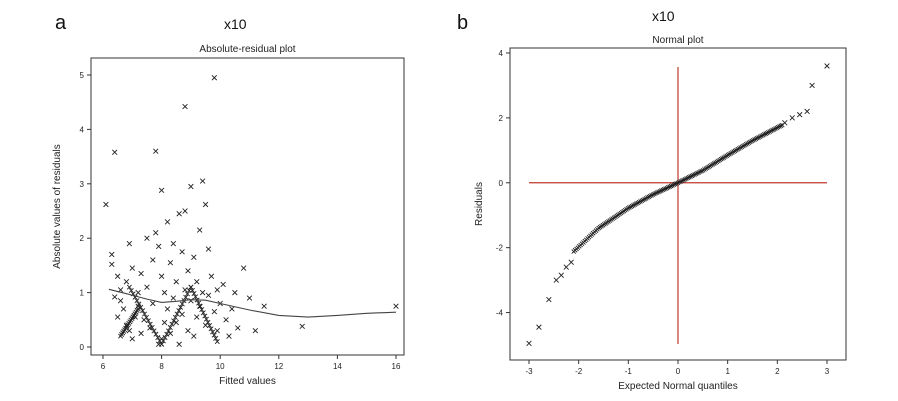 The height and width of the screenshot is (401, 898). Describe the element at coordinates (247, 381) in the screenshot. I see `x-axis-label: Fitted values` at that location.